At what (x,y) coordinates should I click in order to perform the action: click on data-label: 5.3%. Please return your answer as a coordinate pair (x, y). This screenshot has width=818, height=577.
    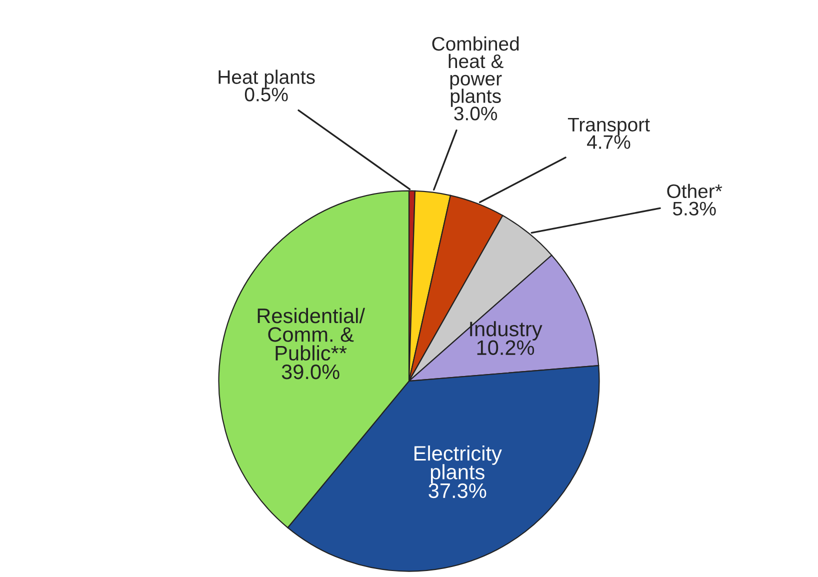
    Looking at the image, I should click on (694, 209).